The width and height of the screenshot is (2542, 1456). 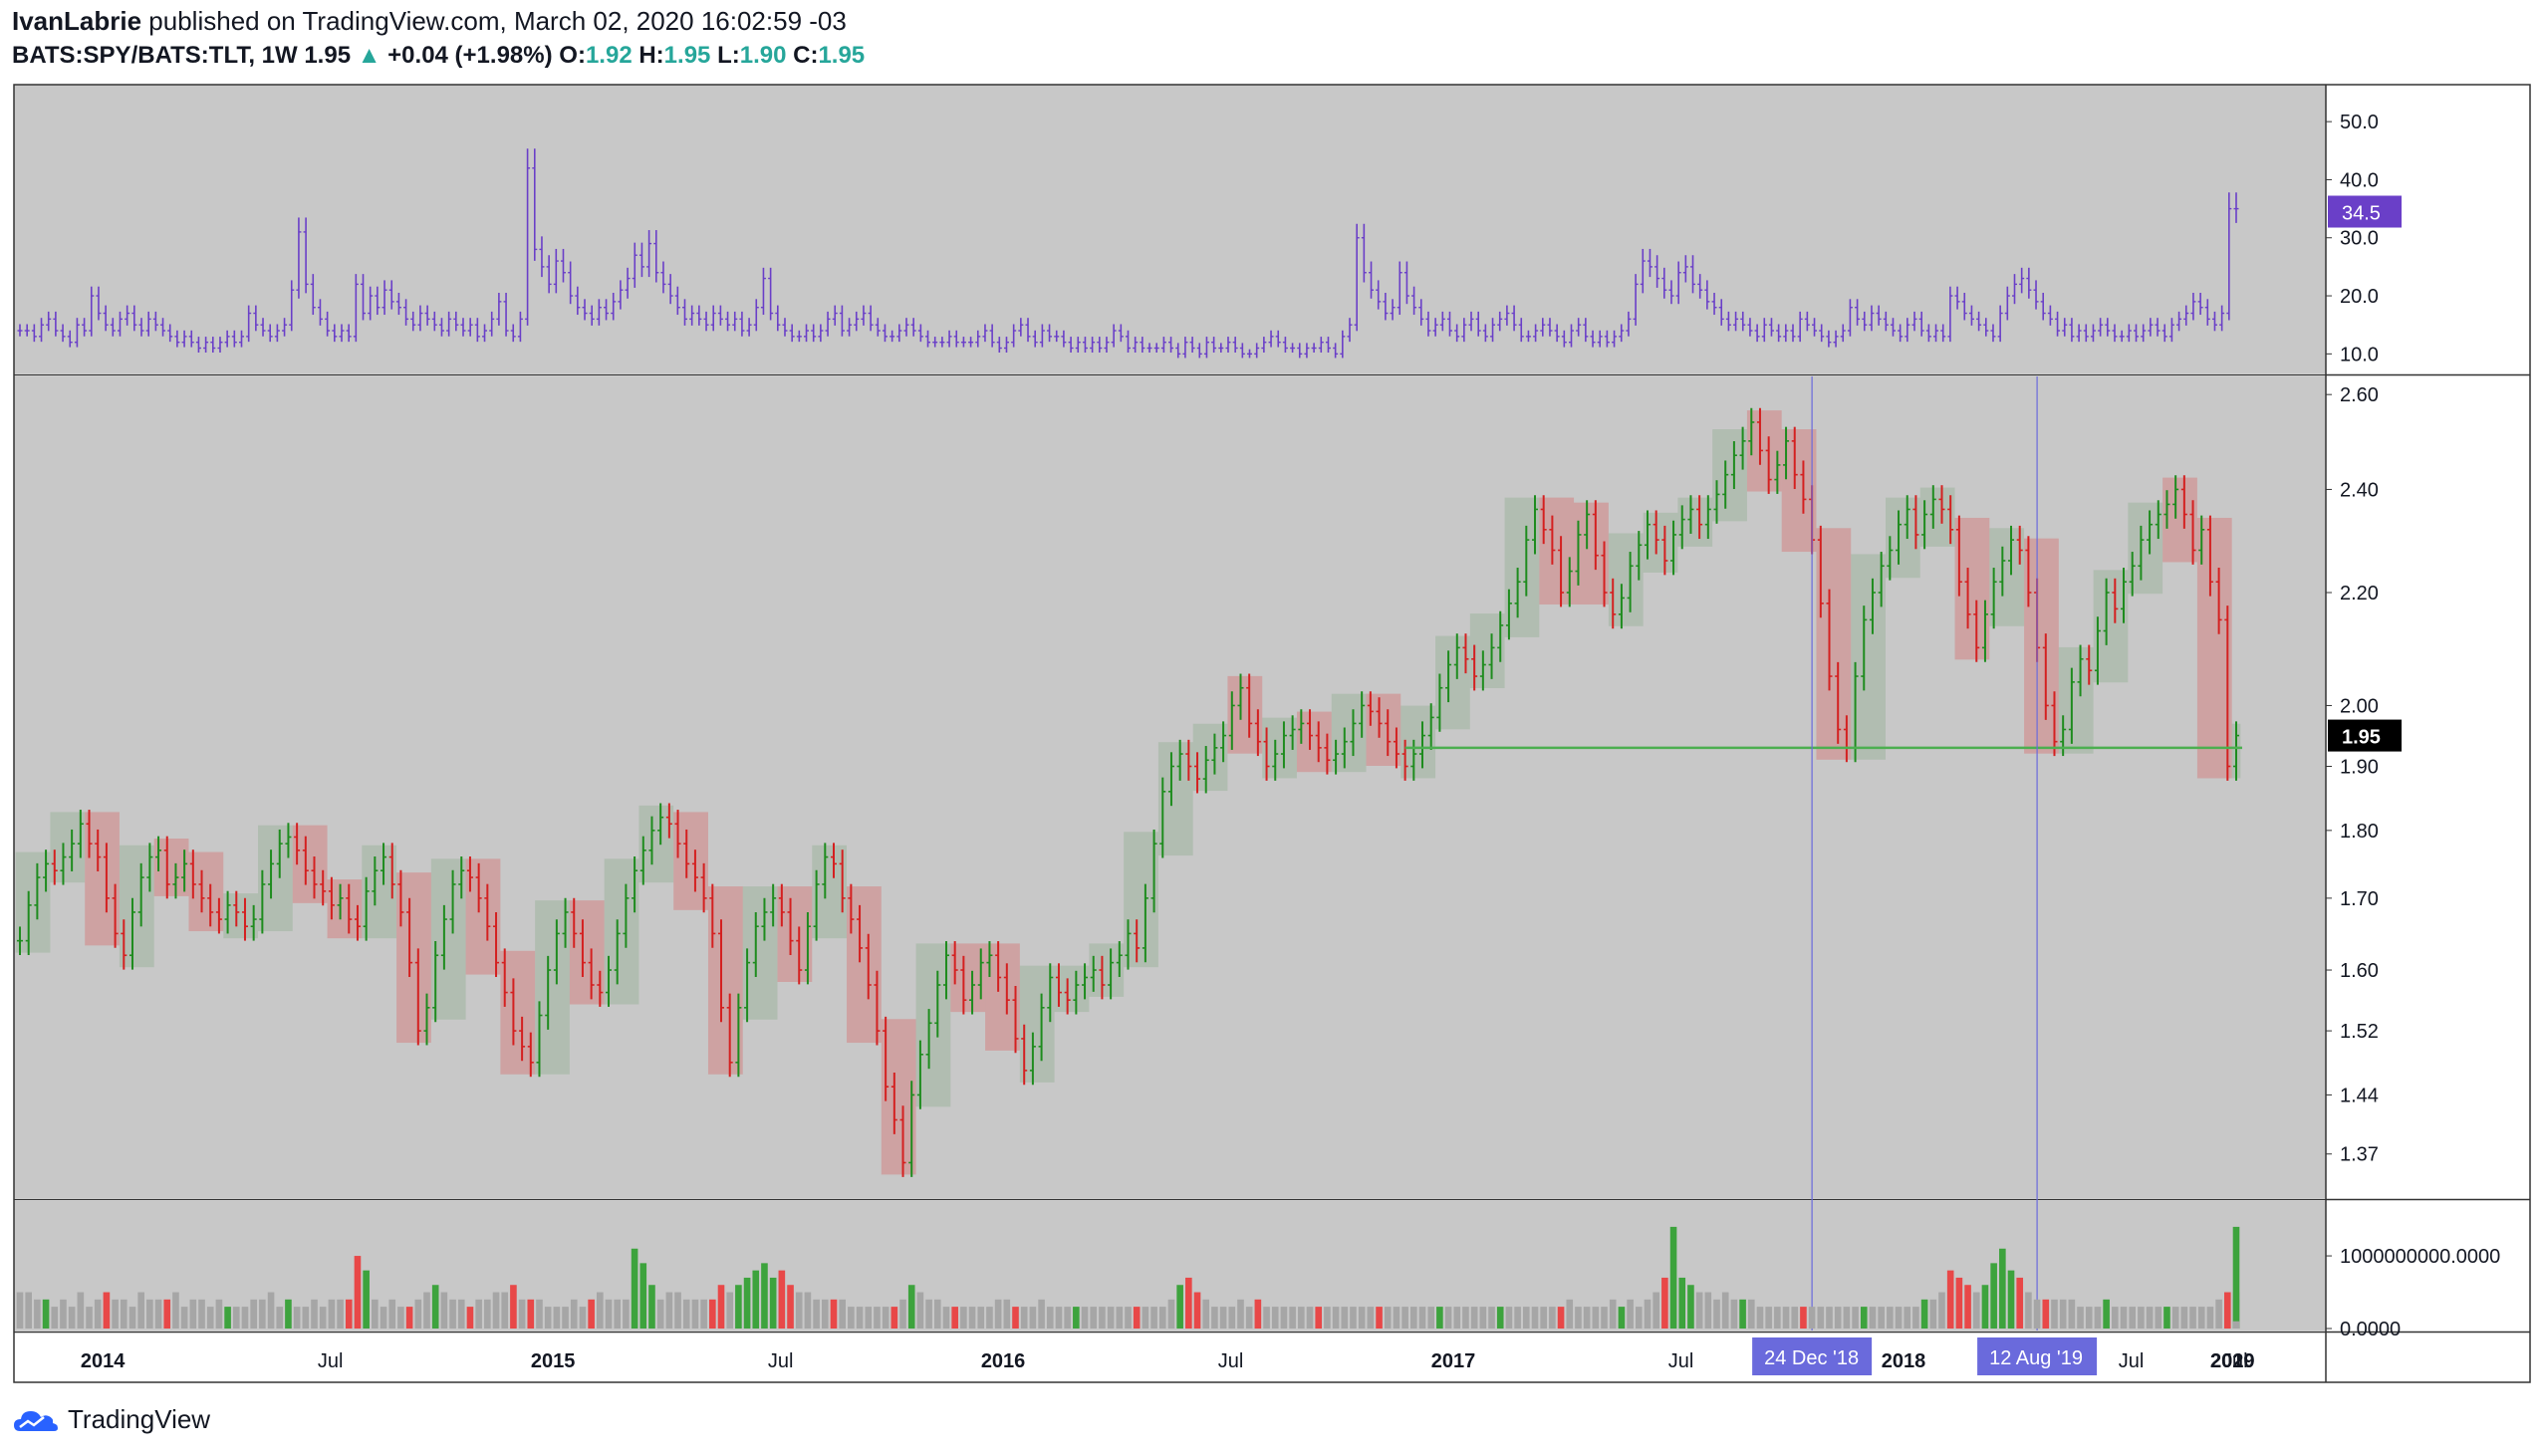 I want to click on author-name: IvanLabrie, so click(x=77, y=21).